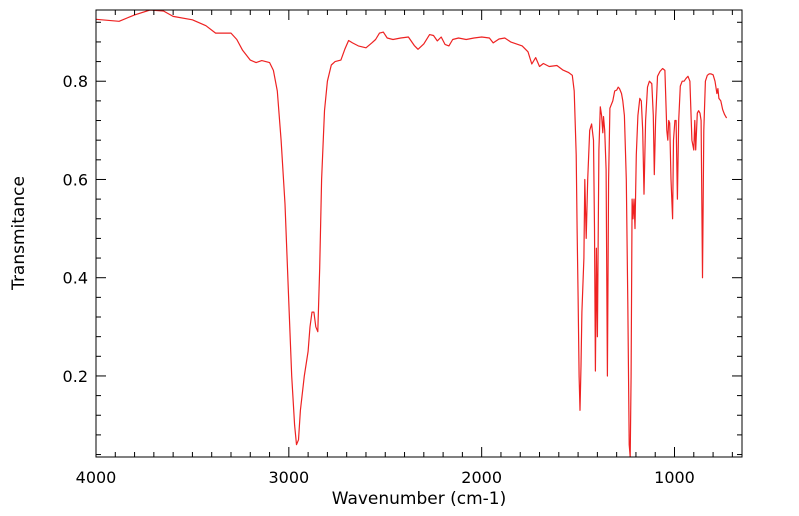 The height and width of the screenshot is (516, 799). What do you see at coordinates (75, 278) in the screenshot?
I see `y-tick-label: 0.4` at bounding box center [75, 278].